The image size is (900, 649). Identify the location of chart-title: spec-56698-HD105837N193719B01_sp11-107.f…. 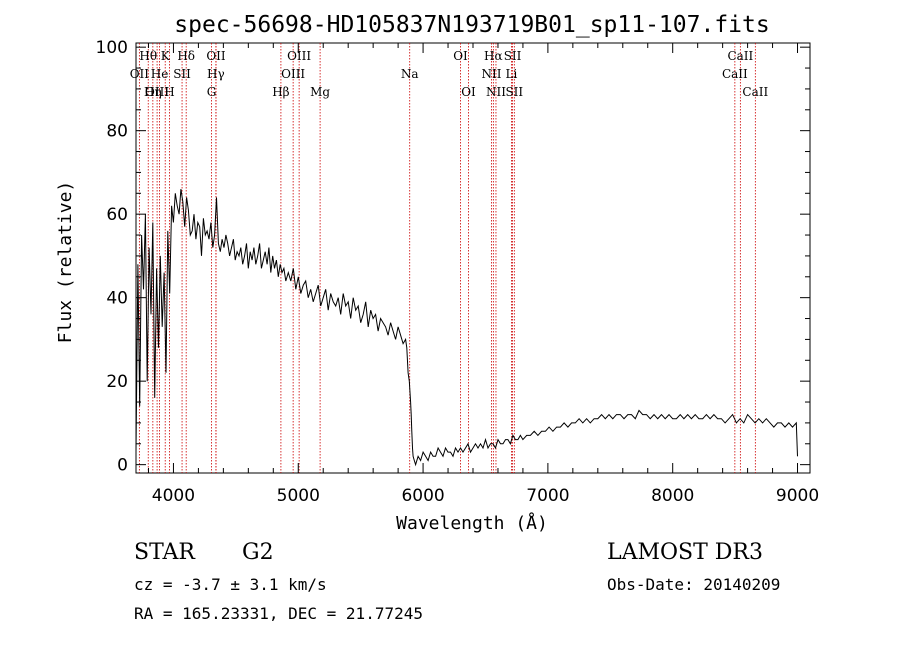
(471, 25).